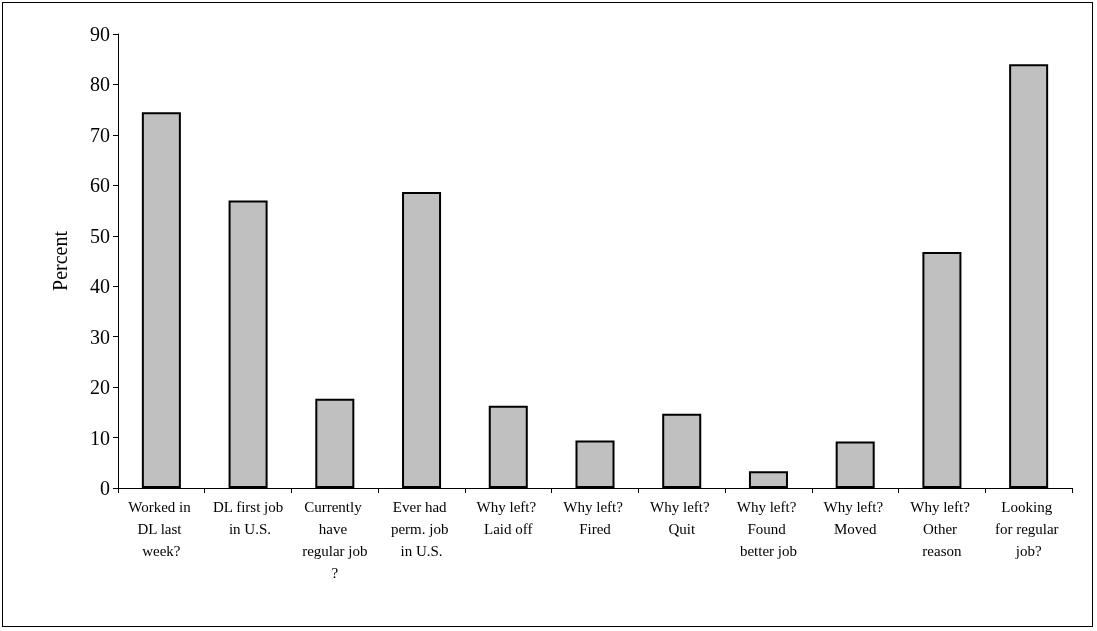 This screenshot has width=1097, height=631. What do you see at coordinates (682, 518) in the screenshot?
I see `x-tick-label: Why left? Quit` at bounding box center [682, 518].